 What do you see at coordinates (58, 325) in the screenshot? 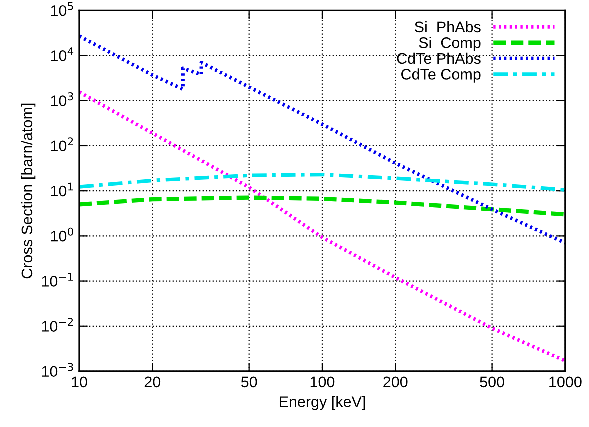
I see `y-tick-label: 10$^{−2}$` at bounding box center [58, 325].